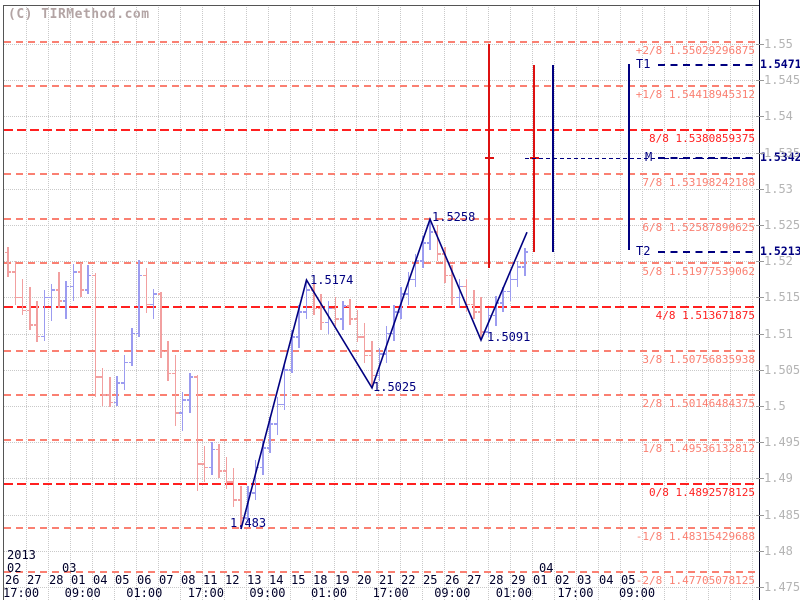  Describe the element at coordinates (452, 580) in the screenshot. I see `date-label: 26` at that location.